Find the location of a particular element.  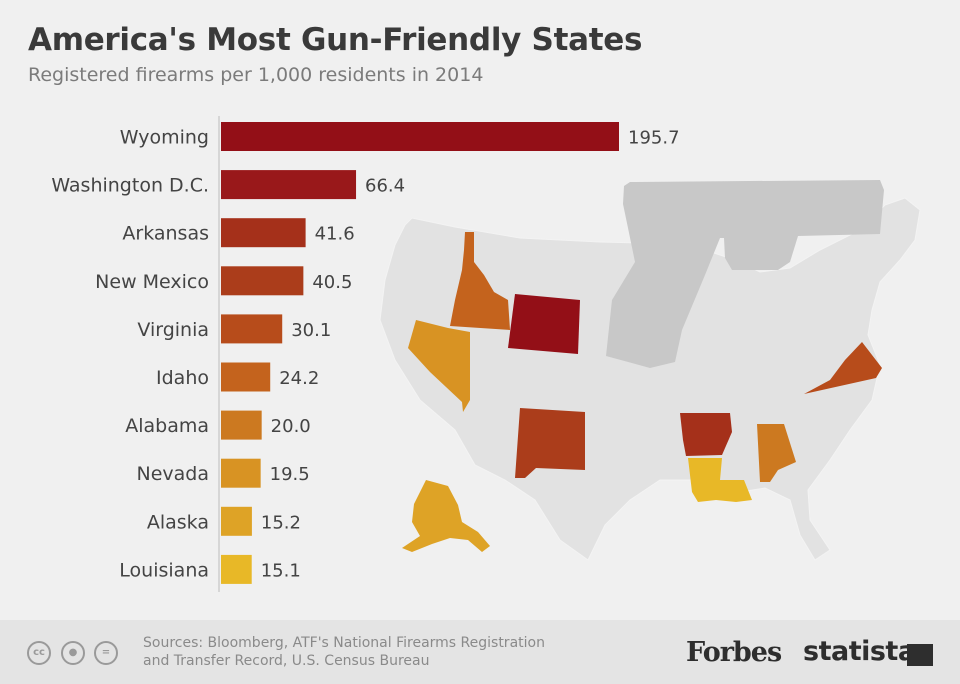

statista-logo: statista is located at coordinates (859, 651).